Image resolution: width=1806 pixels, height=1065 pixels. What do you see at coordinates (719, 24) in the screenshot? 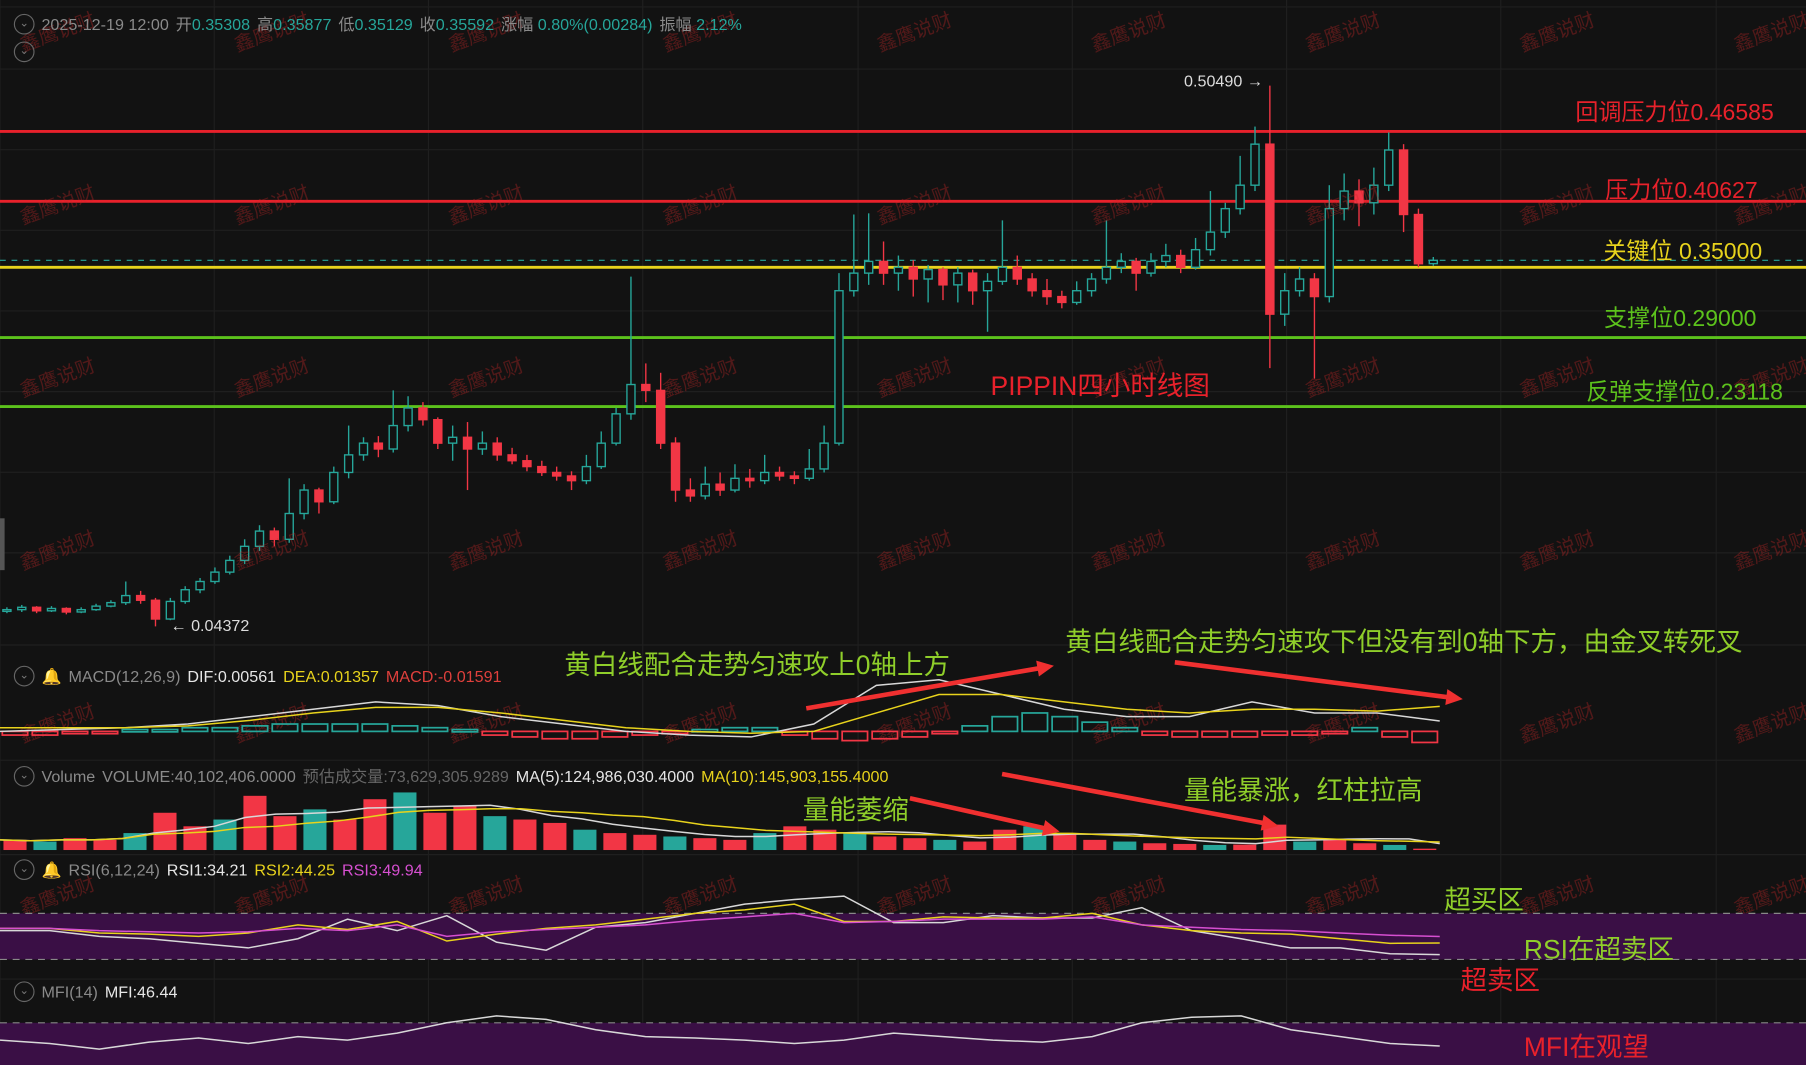
I see `amplitude-value: 2.12%` at bounding box center [719, 24].